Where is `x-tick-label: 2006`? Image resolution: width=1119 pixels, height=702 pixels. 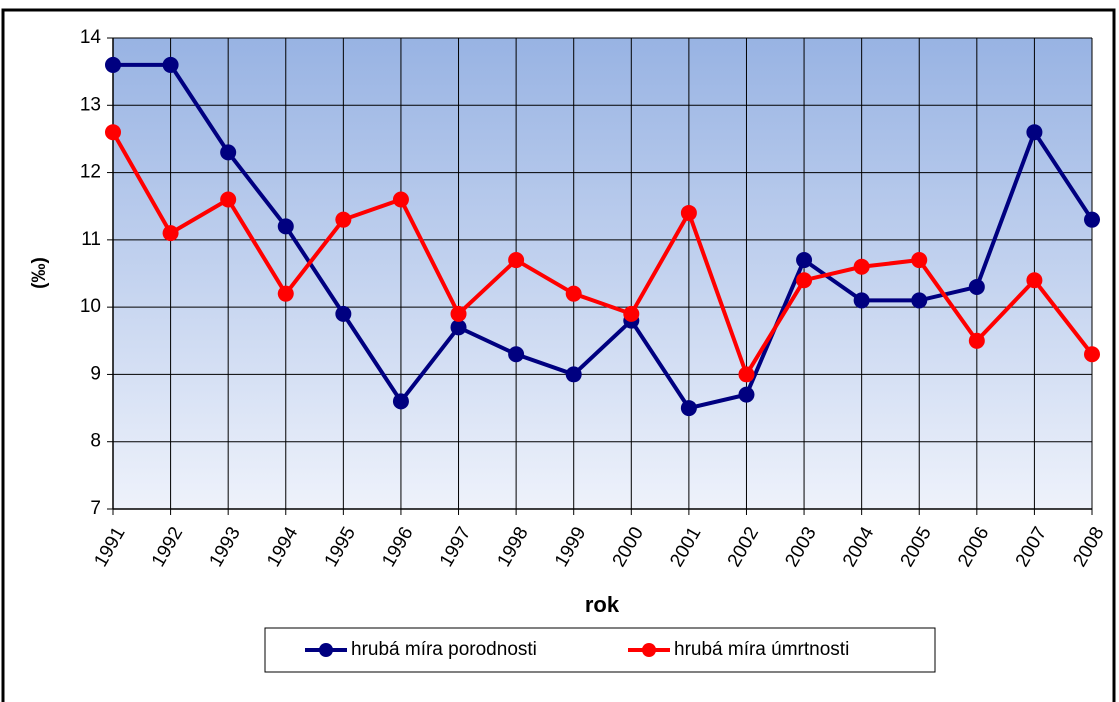
x-tick-label: 2006 is located at coordinates (973, 547).